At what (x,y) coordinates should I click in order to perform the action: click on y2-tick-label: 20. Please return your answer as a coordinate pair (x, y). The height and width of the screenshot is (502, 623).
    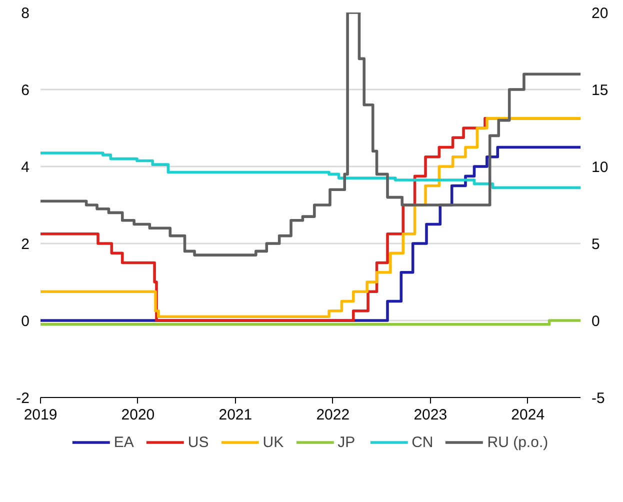
    Looking at the image, I should click on (600, 13).